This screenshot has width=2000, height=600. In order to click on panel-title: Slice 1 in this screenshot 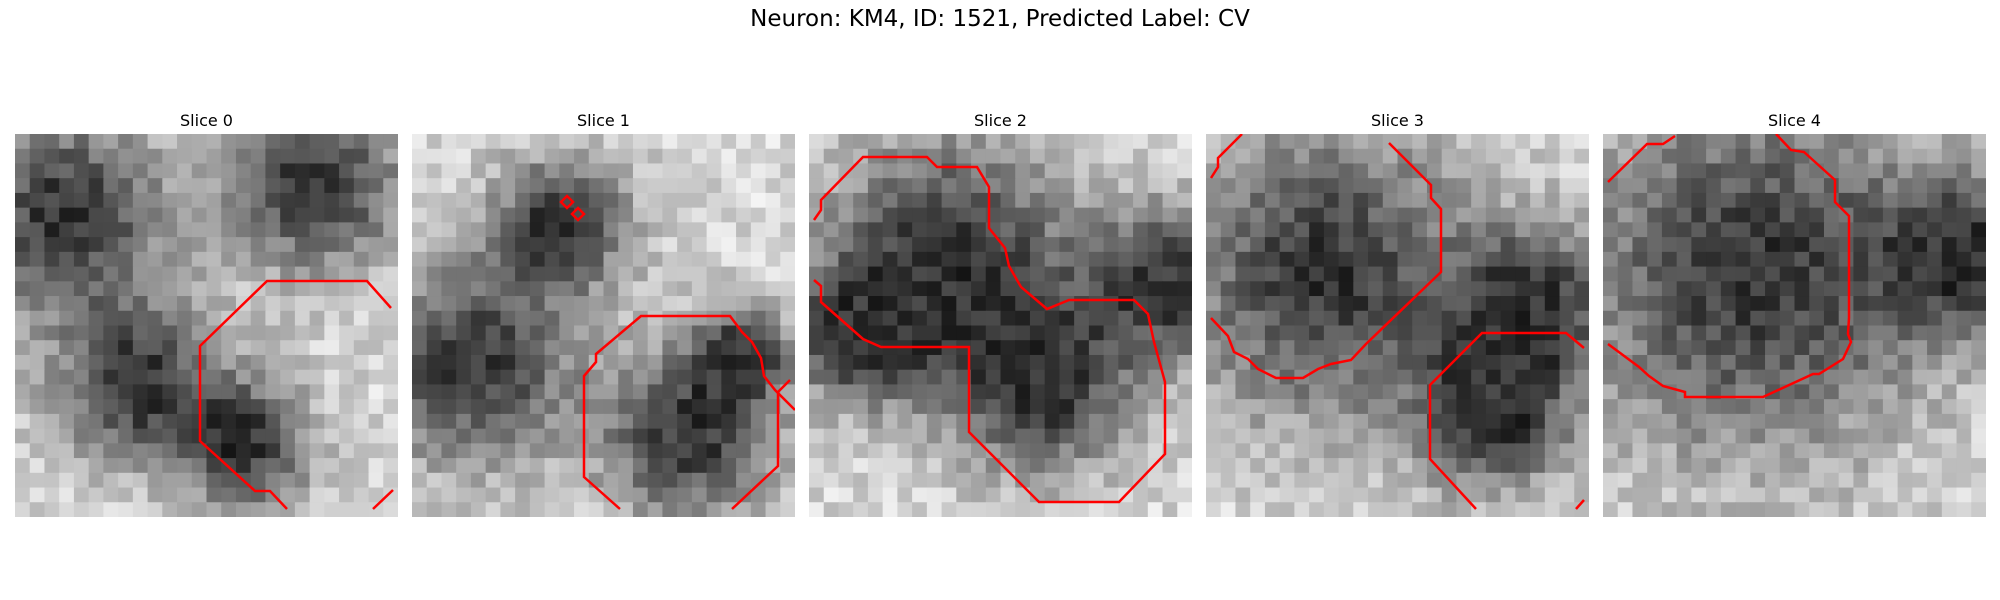, I will do `click(603, 120)`.